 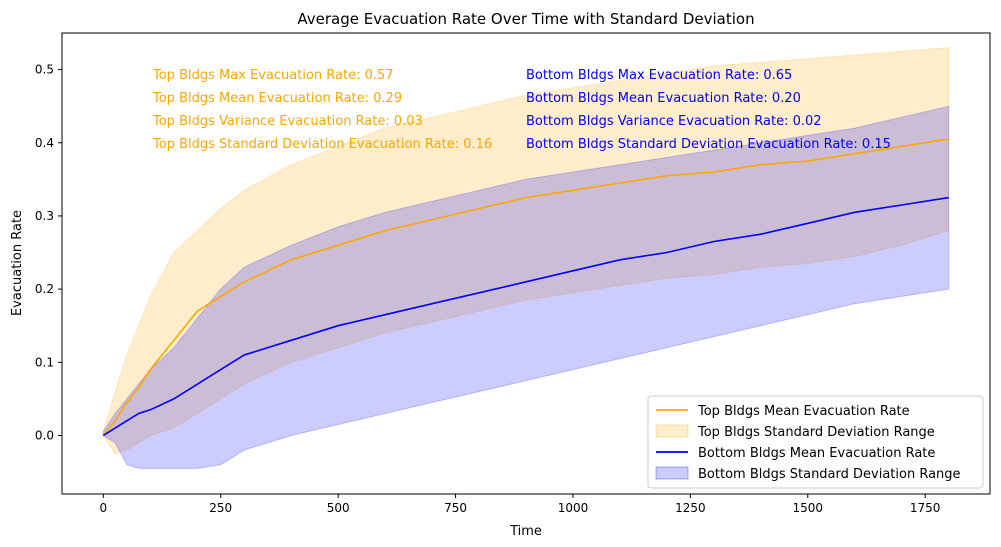 I want to click on annotation-top-line: Top Bldgs Variance Evacuation Rate: 0.03, so click(x=287, y=121).